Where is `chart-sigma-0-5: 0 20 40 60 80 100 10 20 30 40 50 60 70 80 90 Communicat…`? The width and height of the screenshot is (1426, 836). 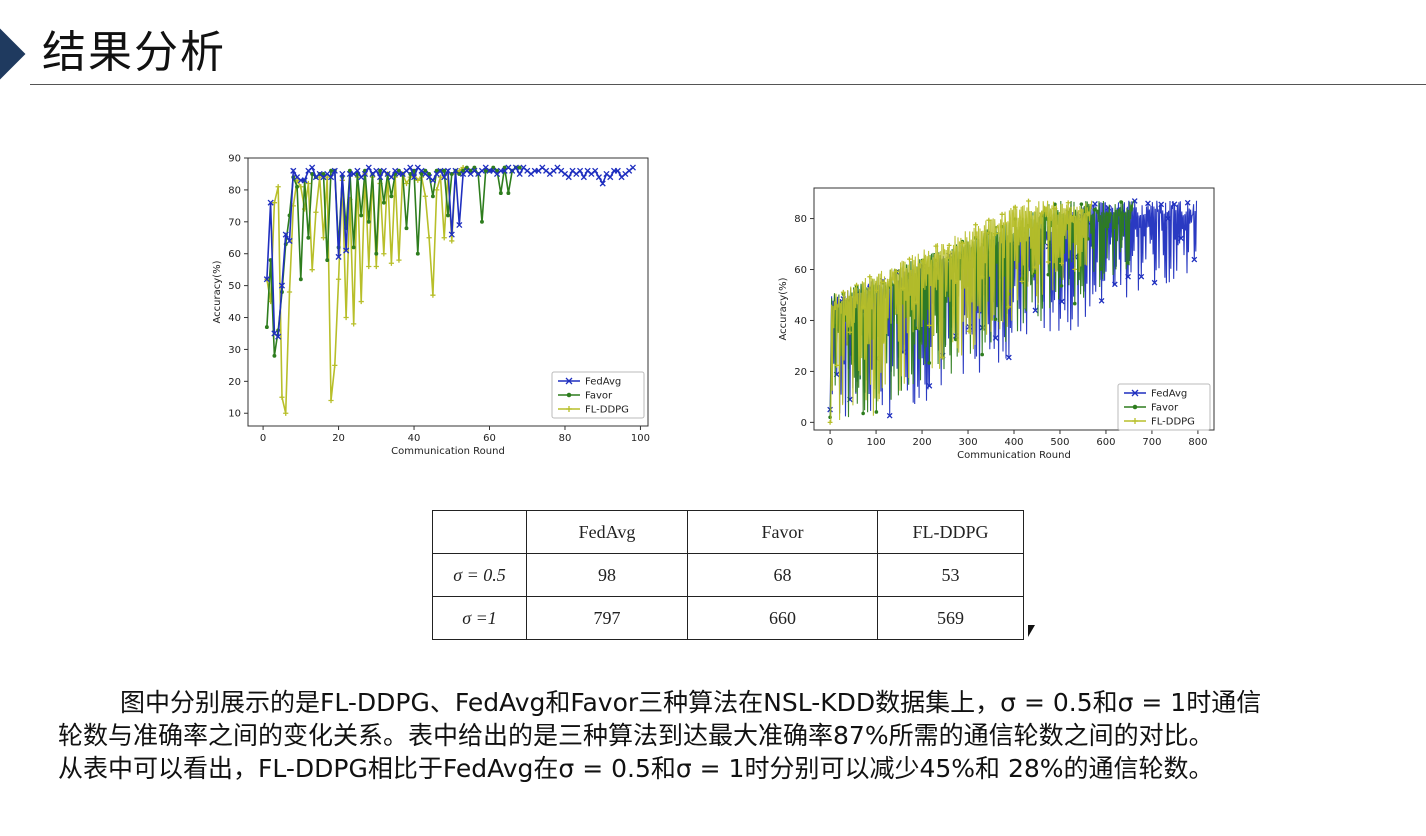 chart-sigma-0-5: 0 20 40 60 80 100 10 20 30 40 50 60 70 80 90 Communicat… is located at coordinates (431, 306).